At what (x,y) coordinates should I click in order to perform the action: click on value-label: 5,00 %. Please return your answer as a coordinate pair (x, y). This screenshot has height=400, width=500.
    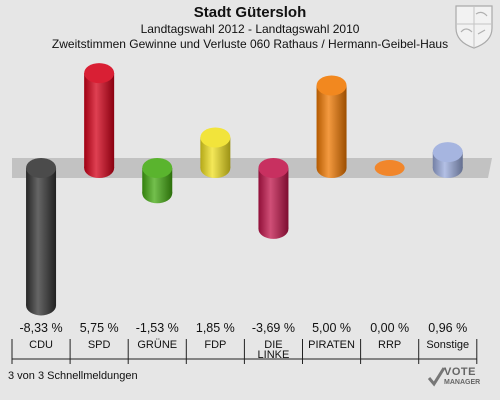
    Looking at the image, I should click on (331, 328).